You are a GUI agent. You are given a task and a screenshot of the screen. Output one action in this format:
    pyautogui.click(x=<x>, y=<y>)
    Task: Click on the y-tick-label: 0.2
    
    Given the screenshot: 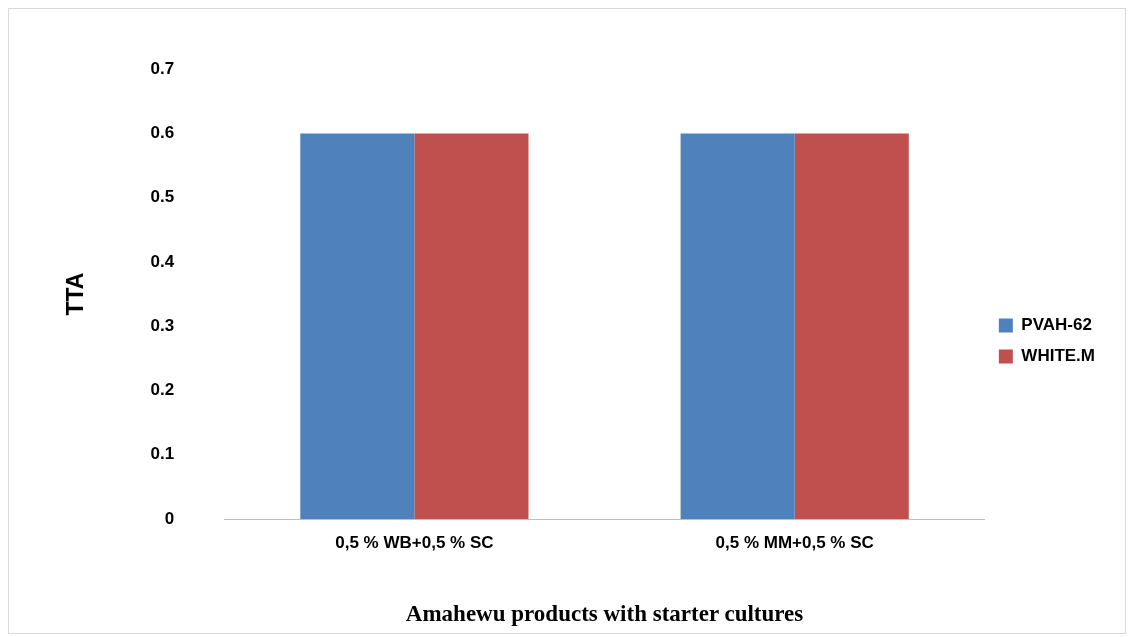 What is the action you would take?
    pyautogui.click(x=162, y=390)
    